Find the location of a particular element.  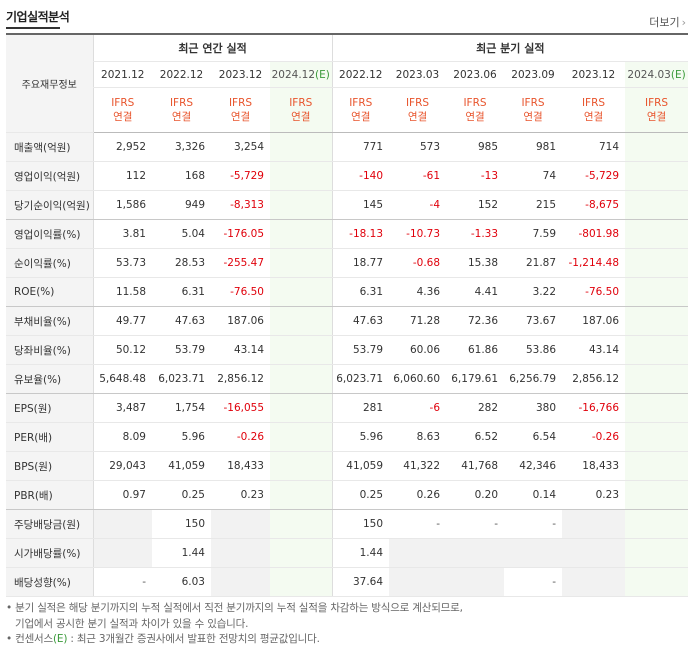

value-cell: 2,952 is located at coordinates (122, 147).